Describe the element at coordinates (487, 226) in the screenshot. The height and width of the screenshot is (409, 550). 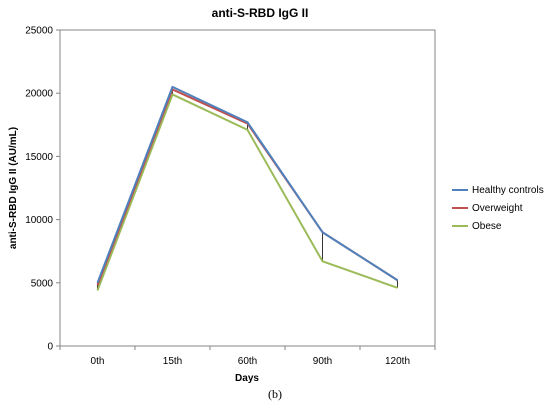
I see `legend-label-obese: Obese` at that location.